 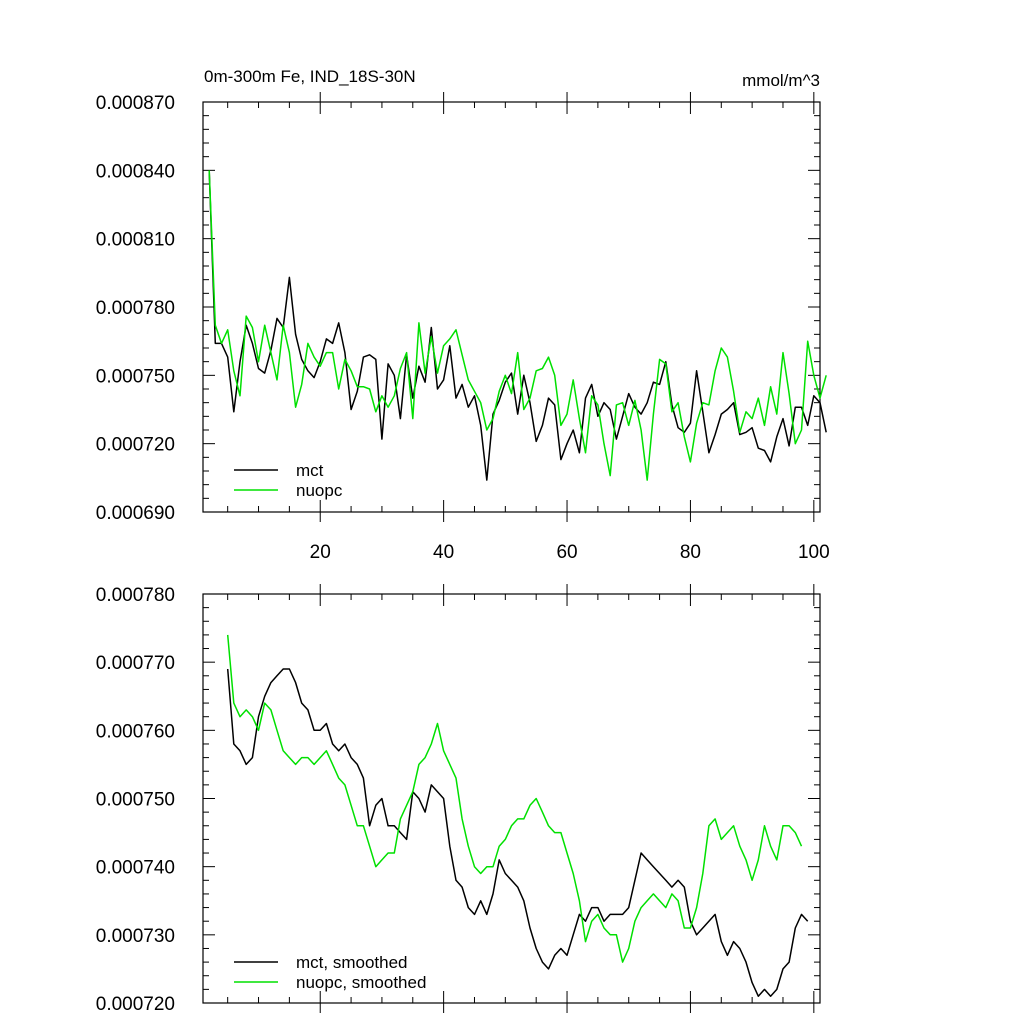 I want to click on x-tick-label: 40, so click(x=443, y=552).